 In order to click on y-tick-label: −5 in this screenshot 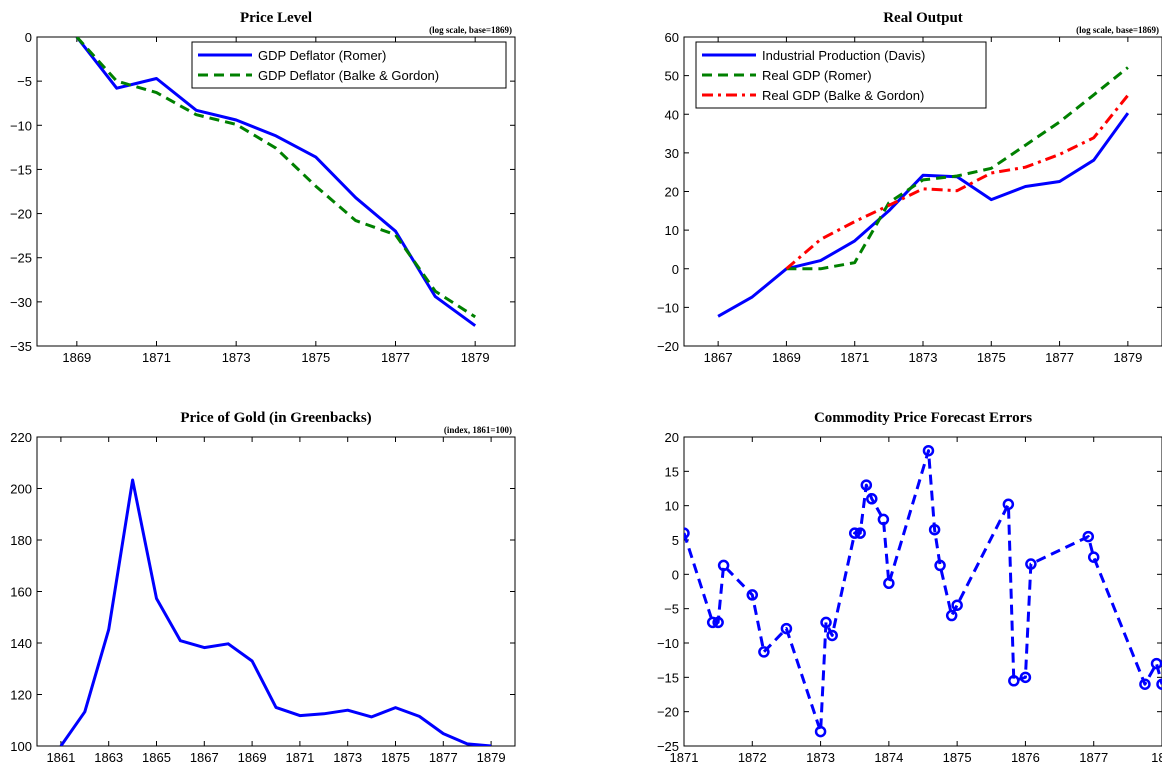, I will do `click(24, 81)`.